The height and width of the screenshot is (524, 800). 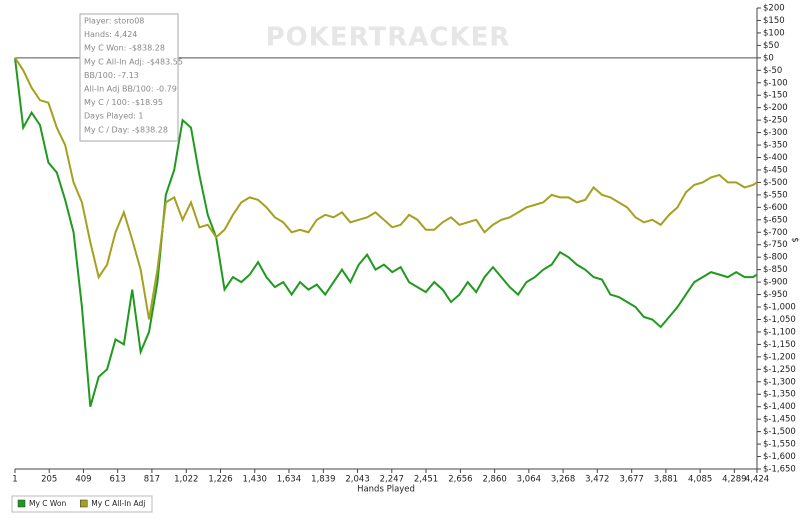 What do you see at coordinates (774, 33) in the screenshot?
I see `y-tick-label: $100` at bounding box center [774, 33].